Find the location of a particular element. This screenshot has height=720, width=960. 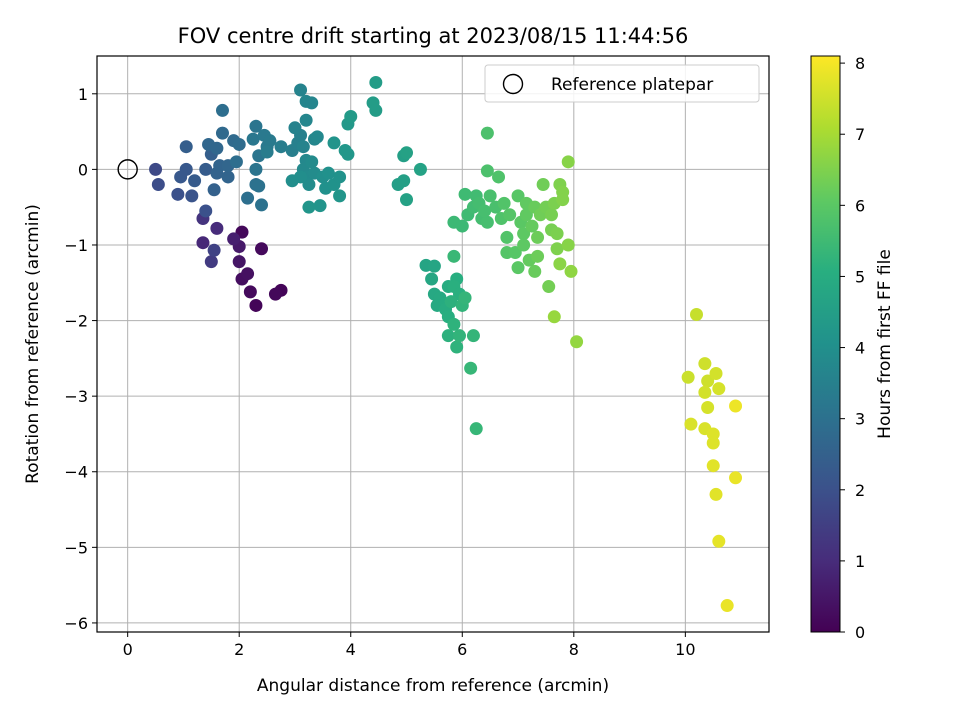

y-tick-label: −1 is located at coordinates (76, 245).